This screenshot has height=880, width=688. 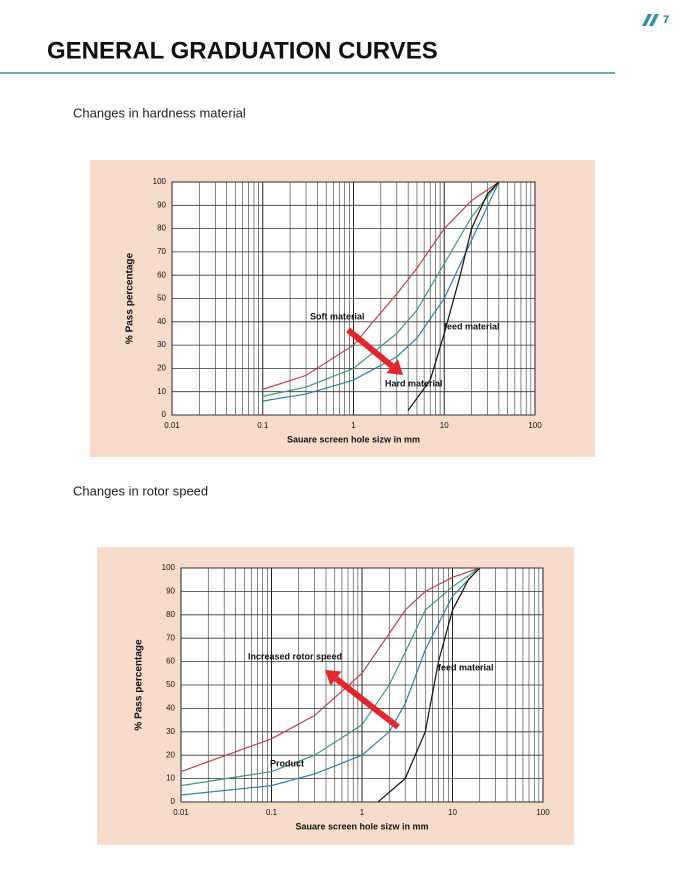 I want to click on section-label: Changes in hardness material, so click(x=159, y=112).